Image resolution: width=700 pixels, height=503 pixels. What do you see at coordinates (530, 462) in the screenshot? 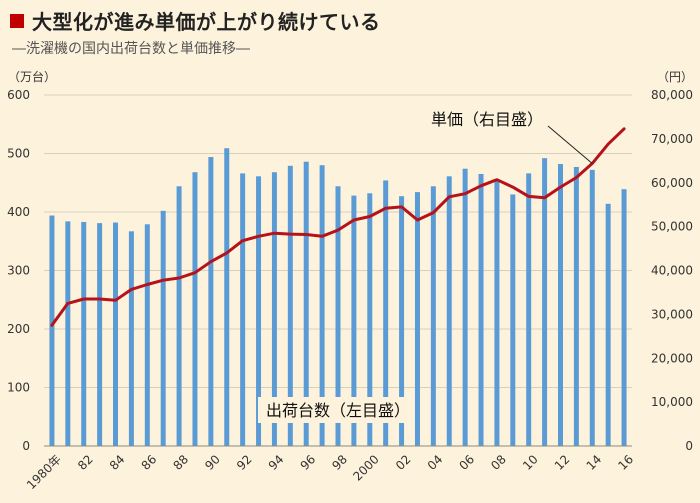
I see `x-tick-label: 10` at bounding box center [530, 462].